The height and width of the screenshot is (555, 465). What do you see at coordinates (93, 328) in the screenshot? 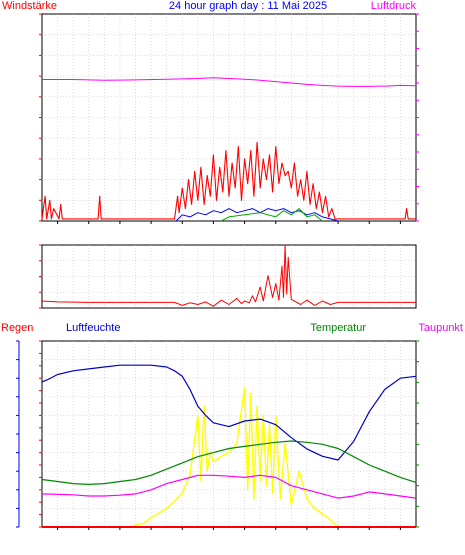
I see `humidity-label: Luftfeuchte` at bounding box center [93, 328].